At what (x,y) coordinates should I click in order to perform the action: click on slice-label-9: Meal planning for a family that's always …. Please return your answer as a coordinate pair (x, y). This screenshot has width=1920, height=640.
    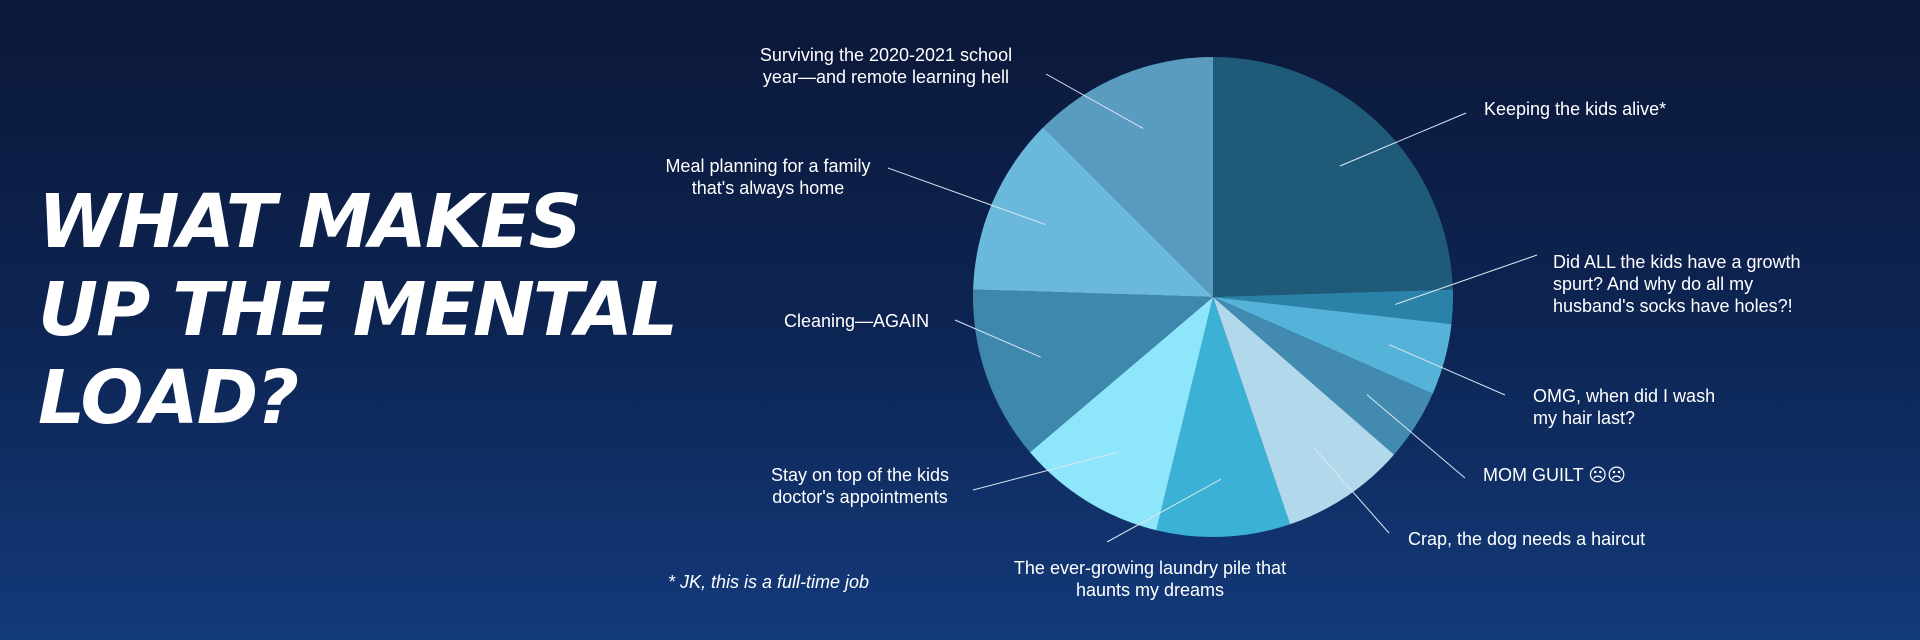
    Looking at the image, I should click on (767, 177).